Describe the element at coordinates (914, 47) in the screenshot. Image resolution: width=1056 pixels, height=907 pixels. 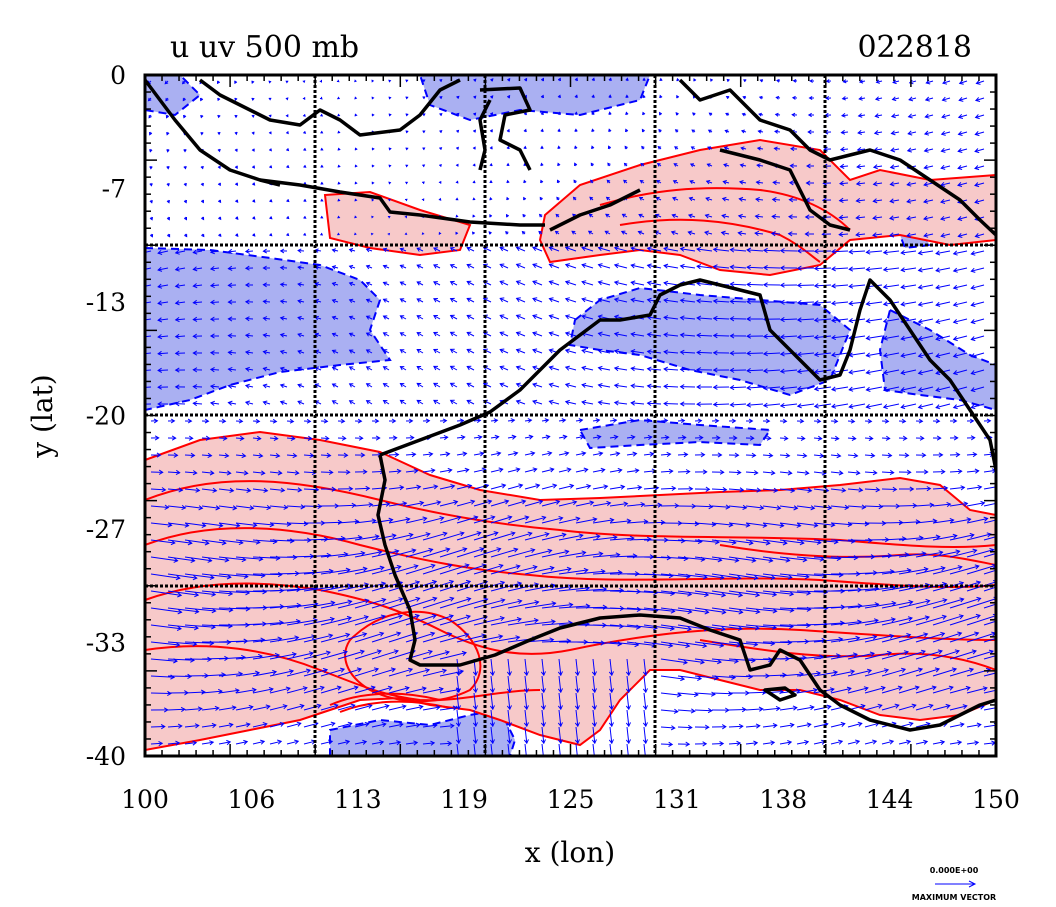
I see `map-timestamp: 022818` at that location.